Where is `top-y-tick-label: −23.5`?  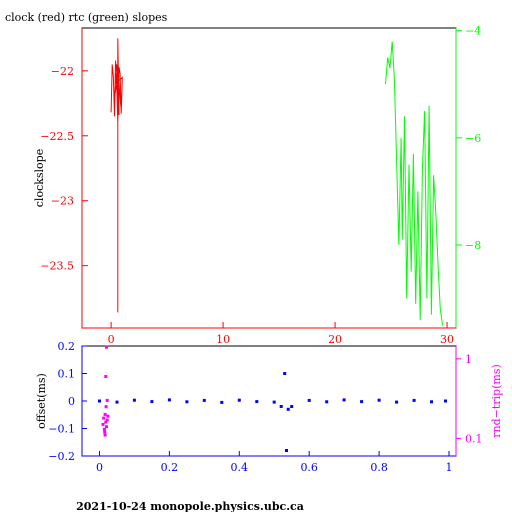
top-y-tick-label: −23.5 is located at coordinates (57, 266).